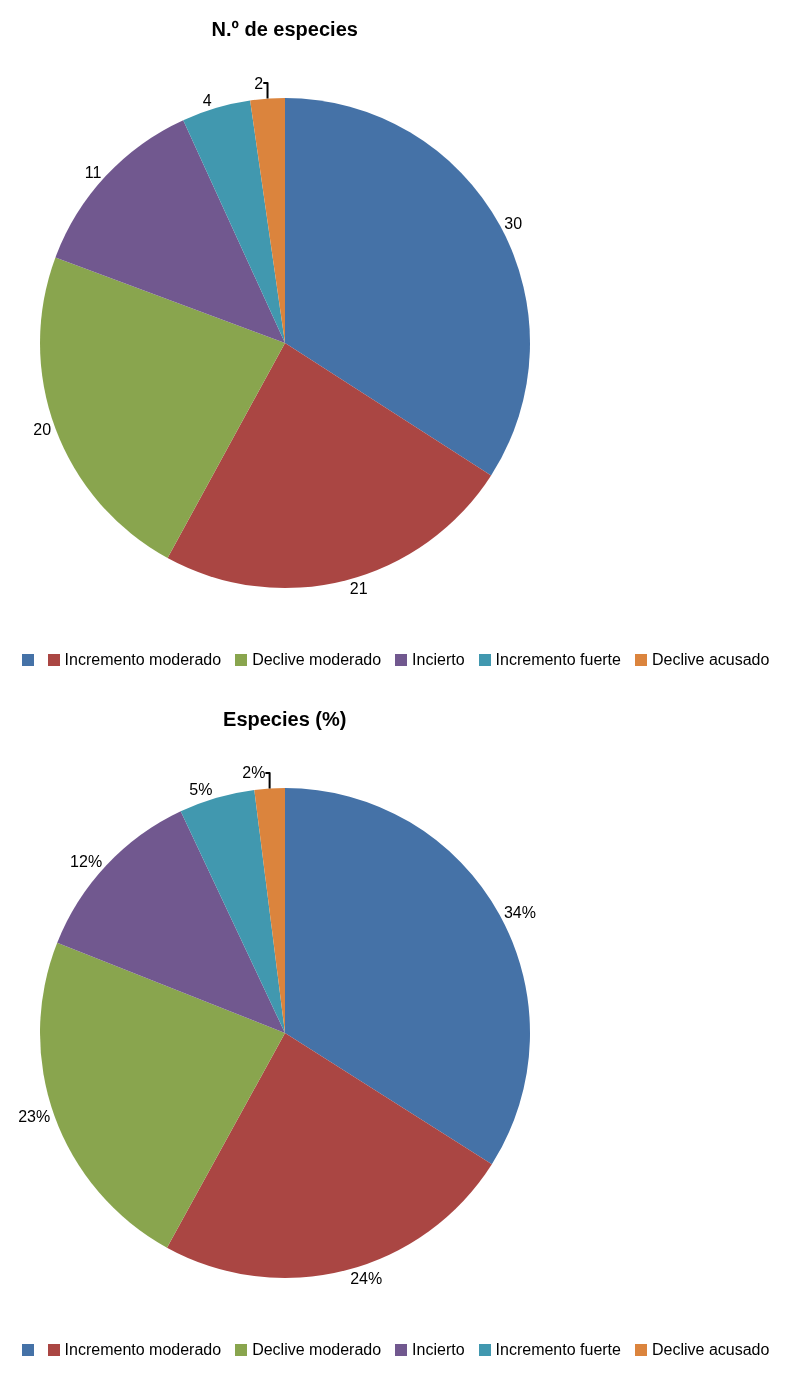 The width and height of the screenshot is (791, 1380). What do you see at coordinates (207, 100) in the screenshot?
I see `data-label: 4` at bounding box center [207, 100].